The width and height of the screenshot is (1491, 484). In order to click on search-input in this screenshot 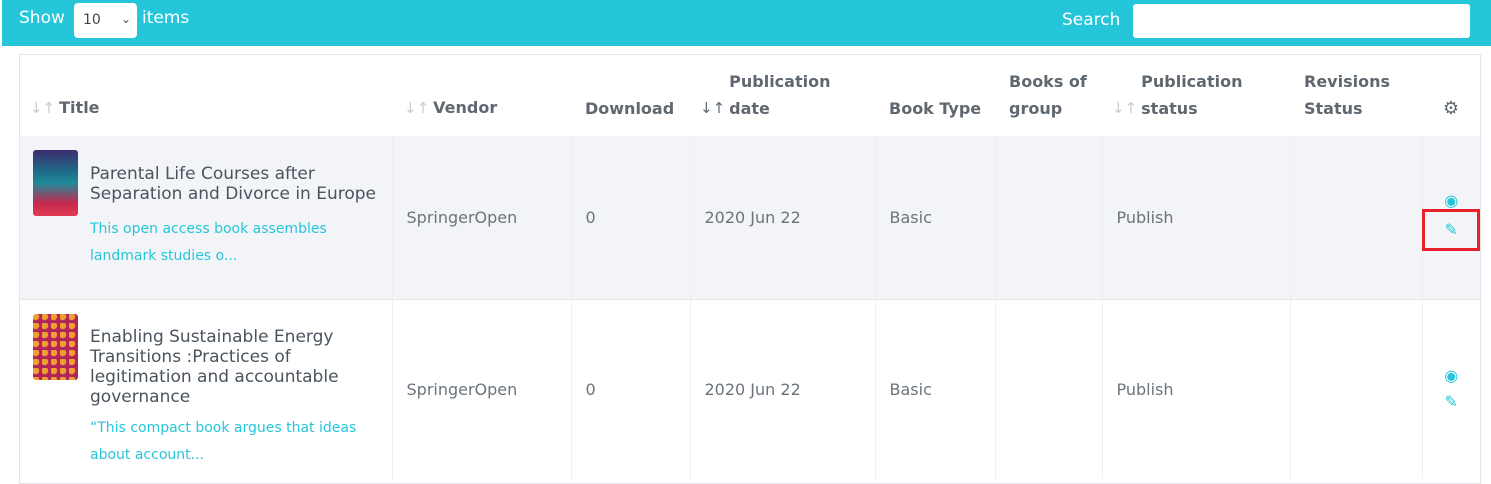, I will do `click(1301, 21)`.